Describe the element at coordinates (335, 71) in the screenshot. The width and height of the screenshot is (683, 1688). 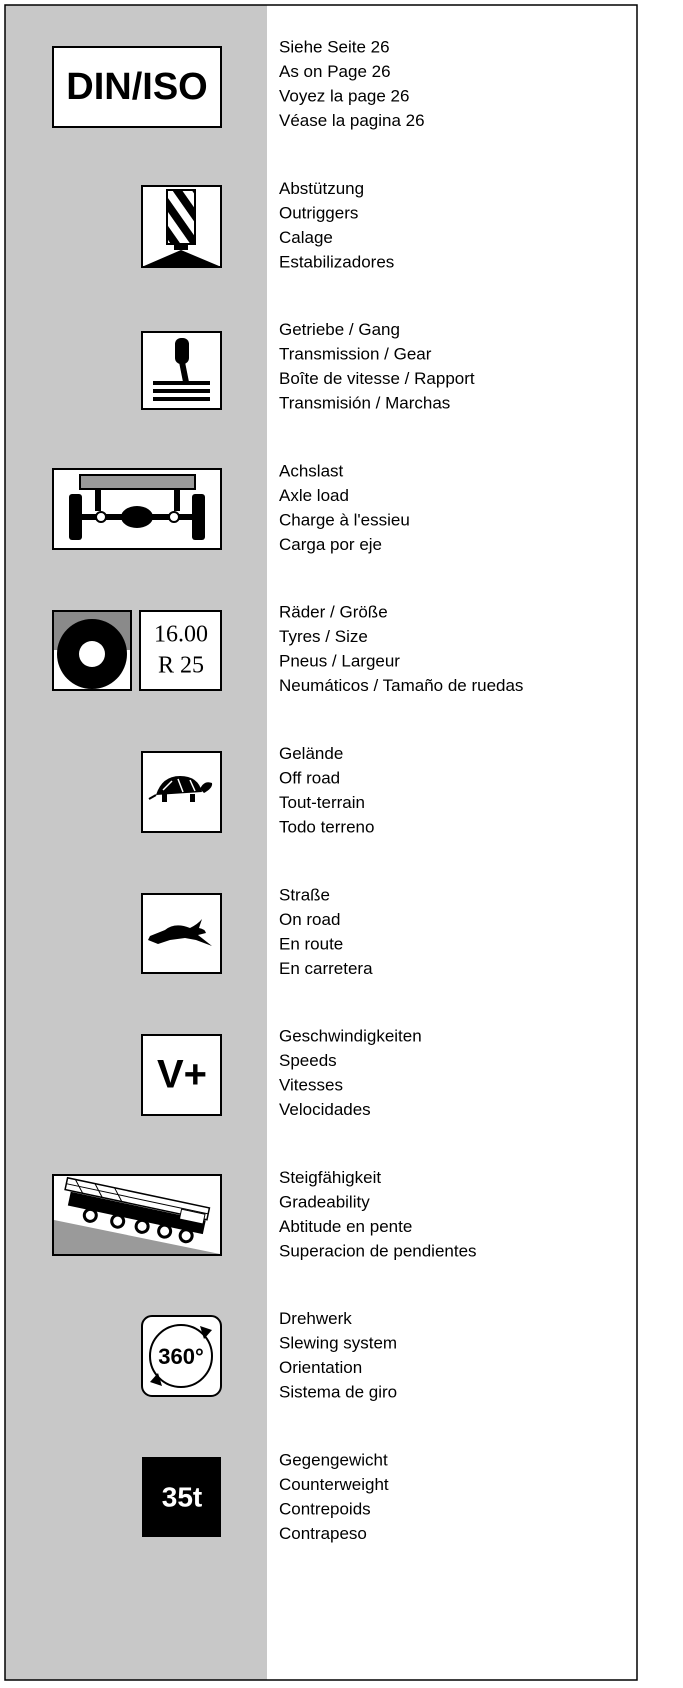
I see `description-line: As on Page 26` at that location.